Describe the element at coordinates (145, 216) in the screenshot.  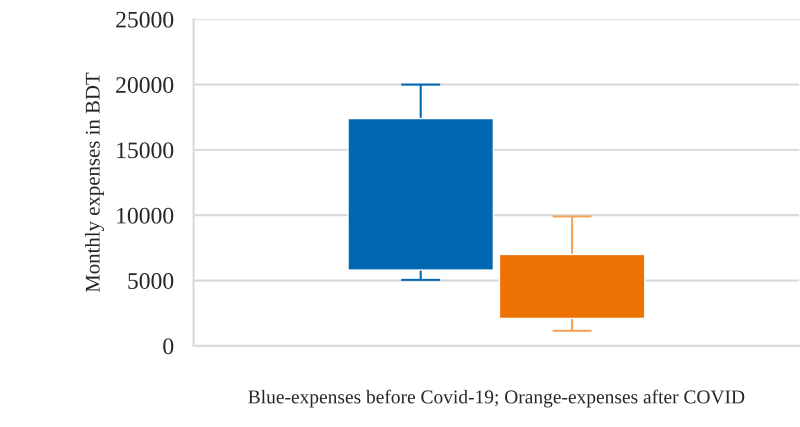
I see `y-tick-label: 10000` at that location.